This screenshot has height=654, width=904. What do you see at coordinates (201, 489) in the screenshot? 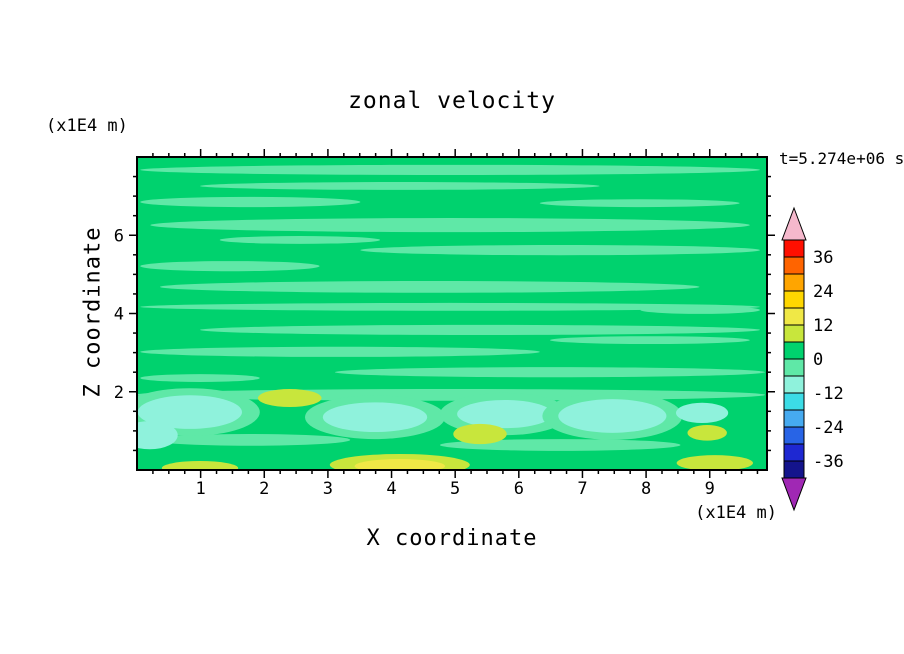
I see `x-tick-label: 1` at bounding box center [201, 489].